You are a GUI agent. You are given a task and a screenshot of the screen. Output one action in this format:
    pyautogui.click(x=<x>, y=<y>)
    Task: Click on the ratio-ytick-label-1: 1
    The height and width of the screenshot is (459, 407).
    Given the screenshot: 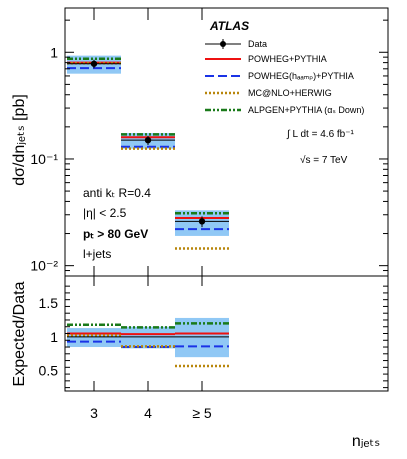 What is the action you would take?
    pyautogui.click(x=54, y=337)
    